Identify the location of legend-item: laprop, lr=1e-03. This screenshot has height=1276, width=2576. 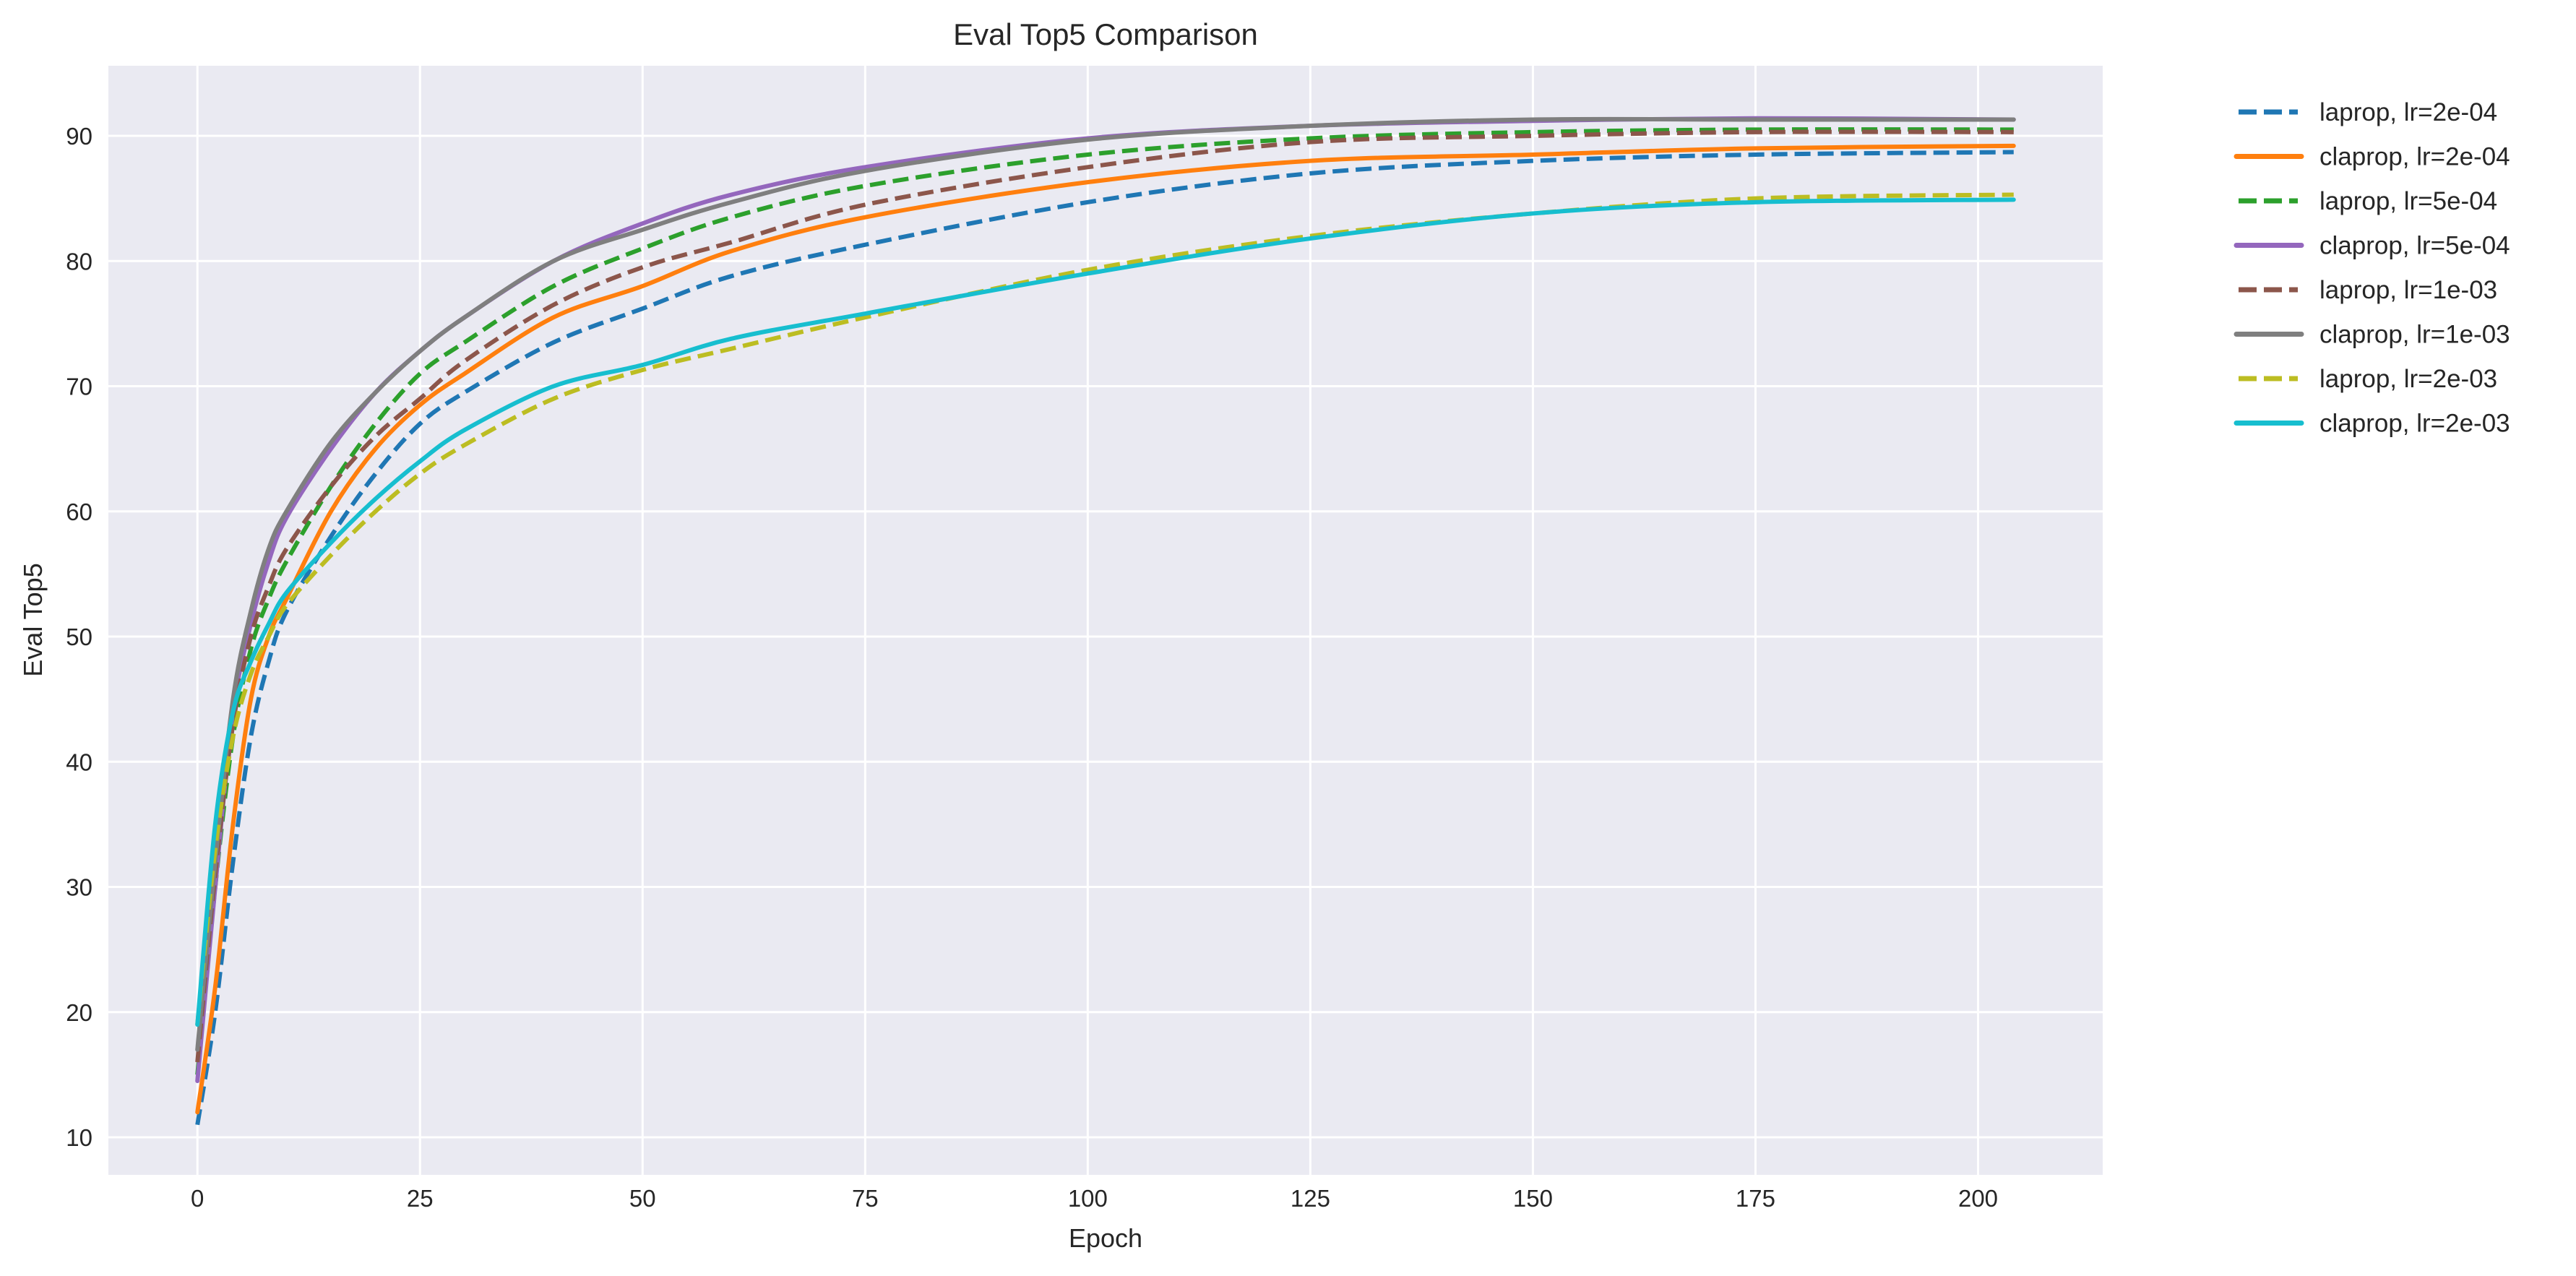
(2368, 290).